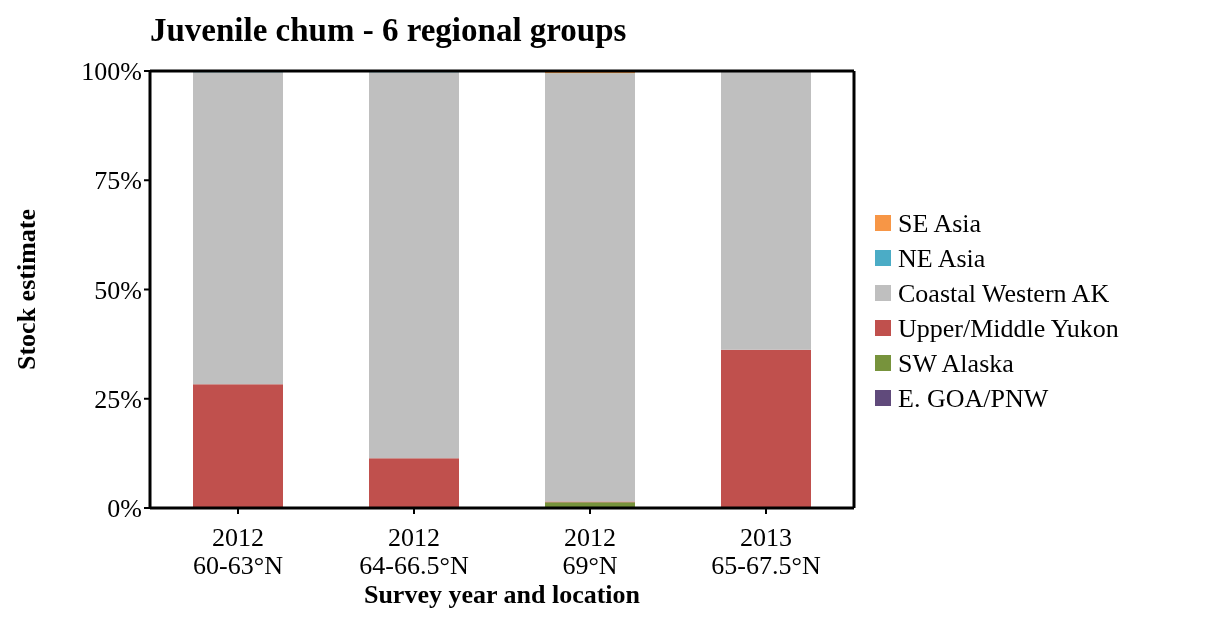 This screenshot has width=1208, height=621. Describe the element at coordinates (766, 551) in the screenshot. I see `x-tick-label: 2013 65-67.5°N` at that location.